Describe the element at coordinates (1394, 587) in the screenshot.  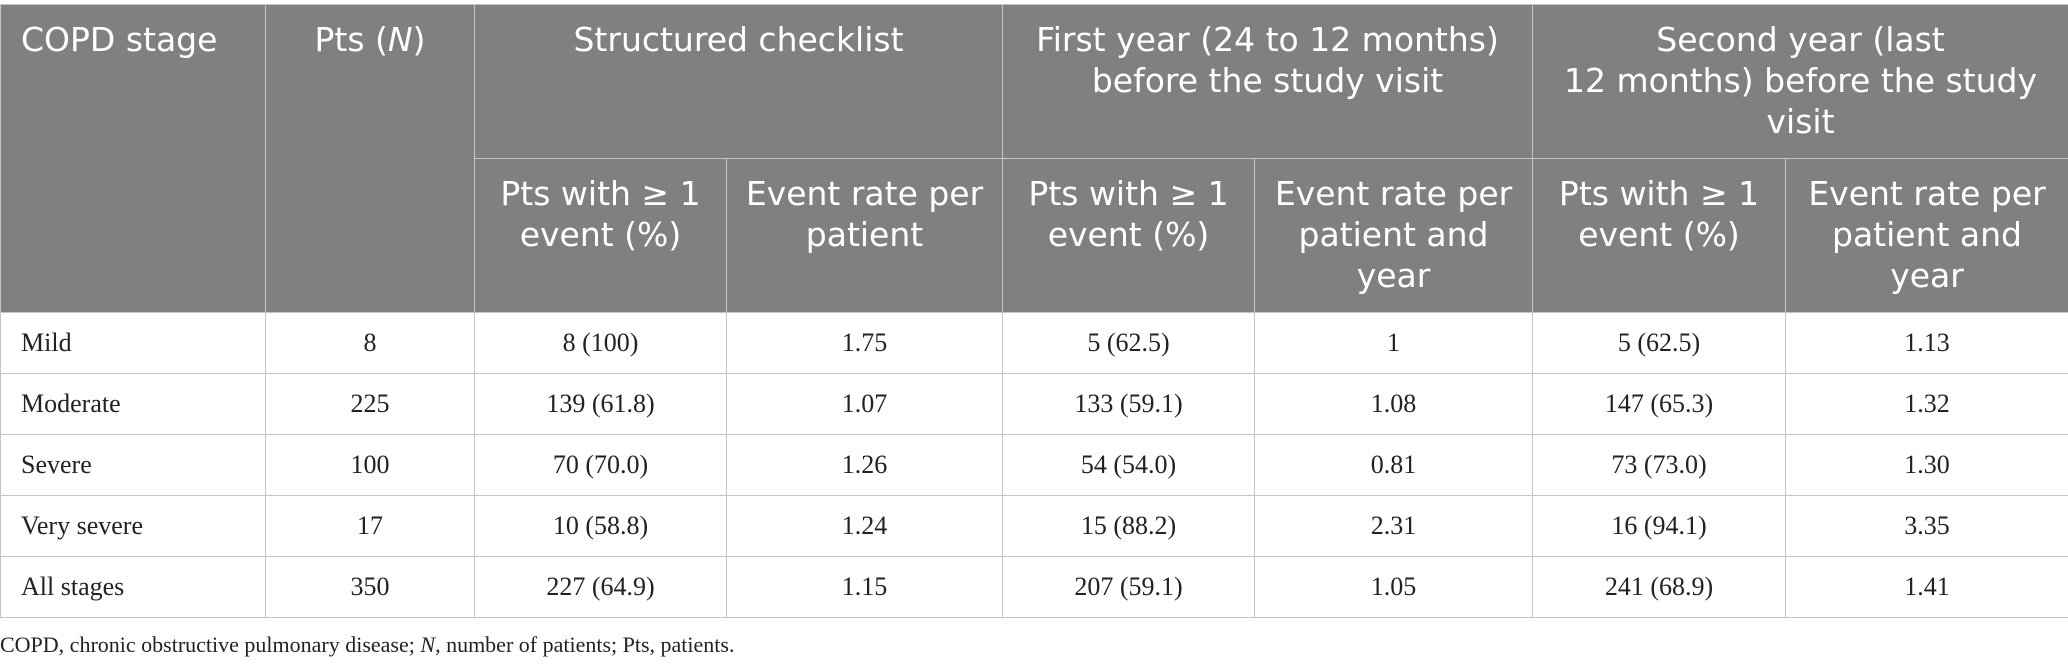
I see `table-cell: 1.05` at that location.